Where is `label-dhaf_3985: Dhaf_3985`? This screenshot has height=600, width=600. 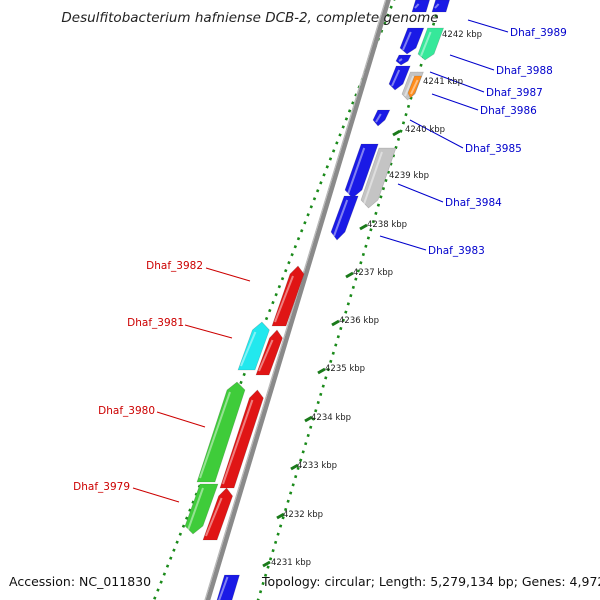 label-dhaf_3985: Dhaf_3985 is located at coordinates (493, 149).